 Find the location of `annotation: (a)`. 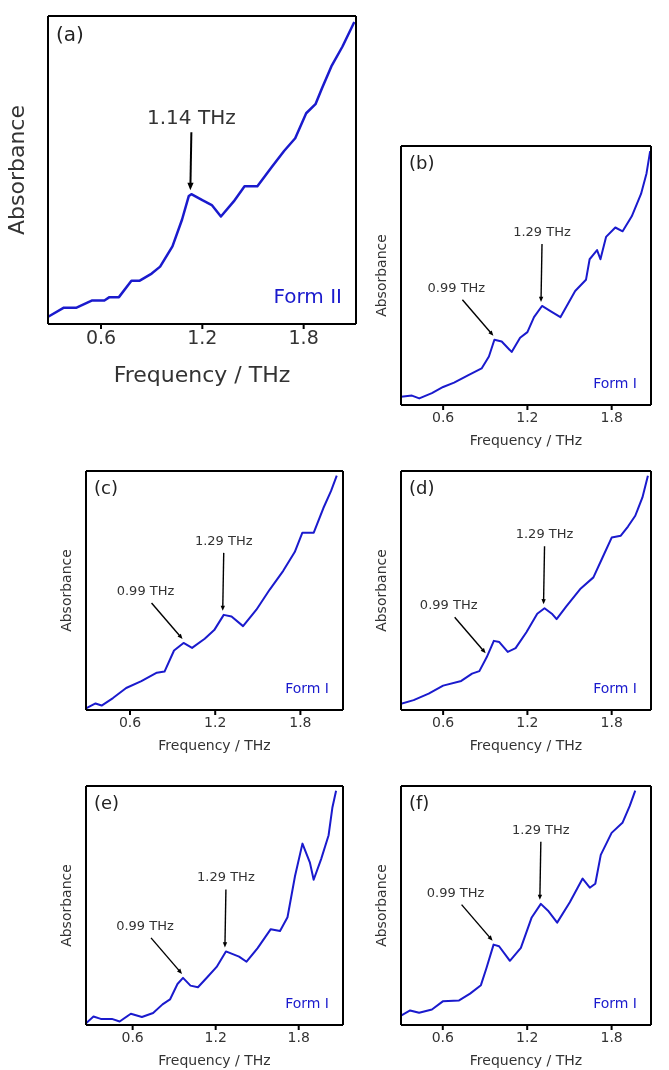

annotation: (a) is located at coordinates (70, 34).